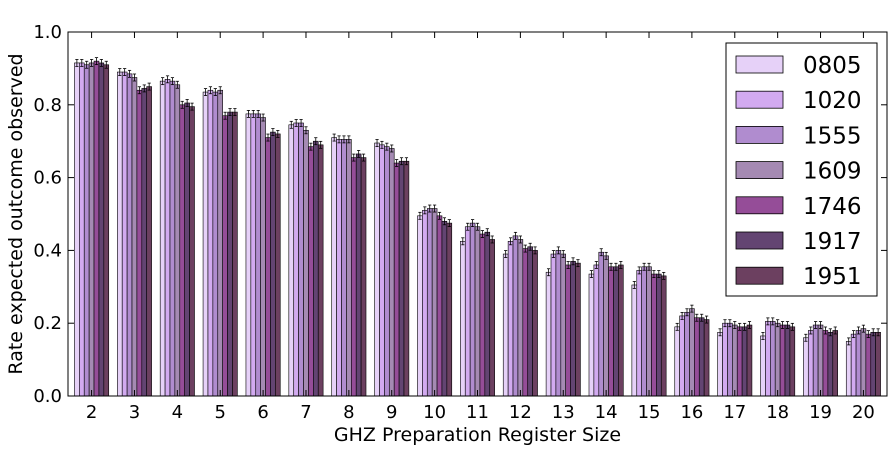 The height and width of the screenshot is (452, 896). I want to click on x-tick-label: 11, so click(477, 412).